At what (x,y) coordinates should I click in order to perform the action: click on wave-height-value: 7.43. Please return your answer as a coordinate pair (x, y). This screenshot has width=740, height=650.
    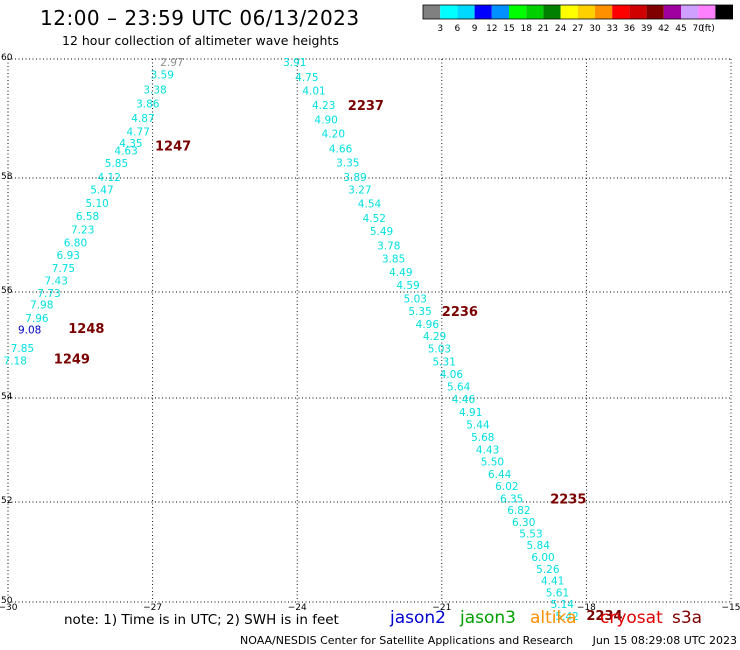
    Looking at the image, I should click on (56, 282).